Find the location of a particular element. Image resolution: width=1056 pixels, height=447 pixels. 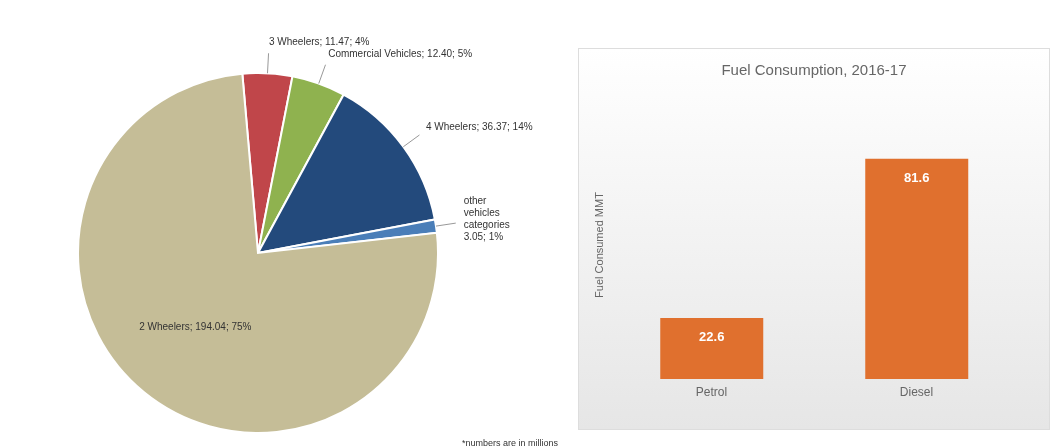

chart-title: Fuel Consumption, 2016-17 is located at coordinates (814, 70).